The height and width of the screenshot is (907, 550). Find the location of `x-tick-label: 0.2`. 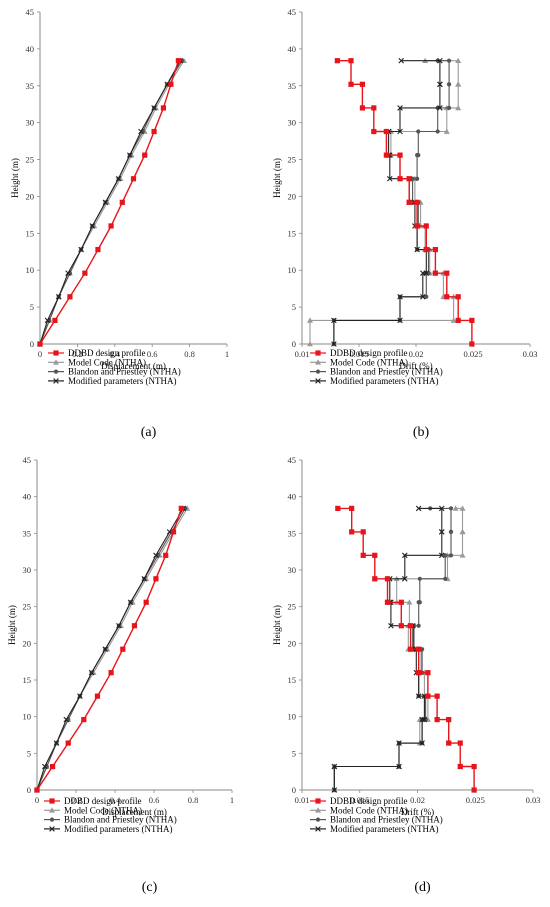

x-tick-label: 0.2 is located at coordinates (77, 354).